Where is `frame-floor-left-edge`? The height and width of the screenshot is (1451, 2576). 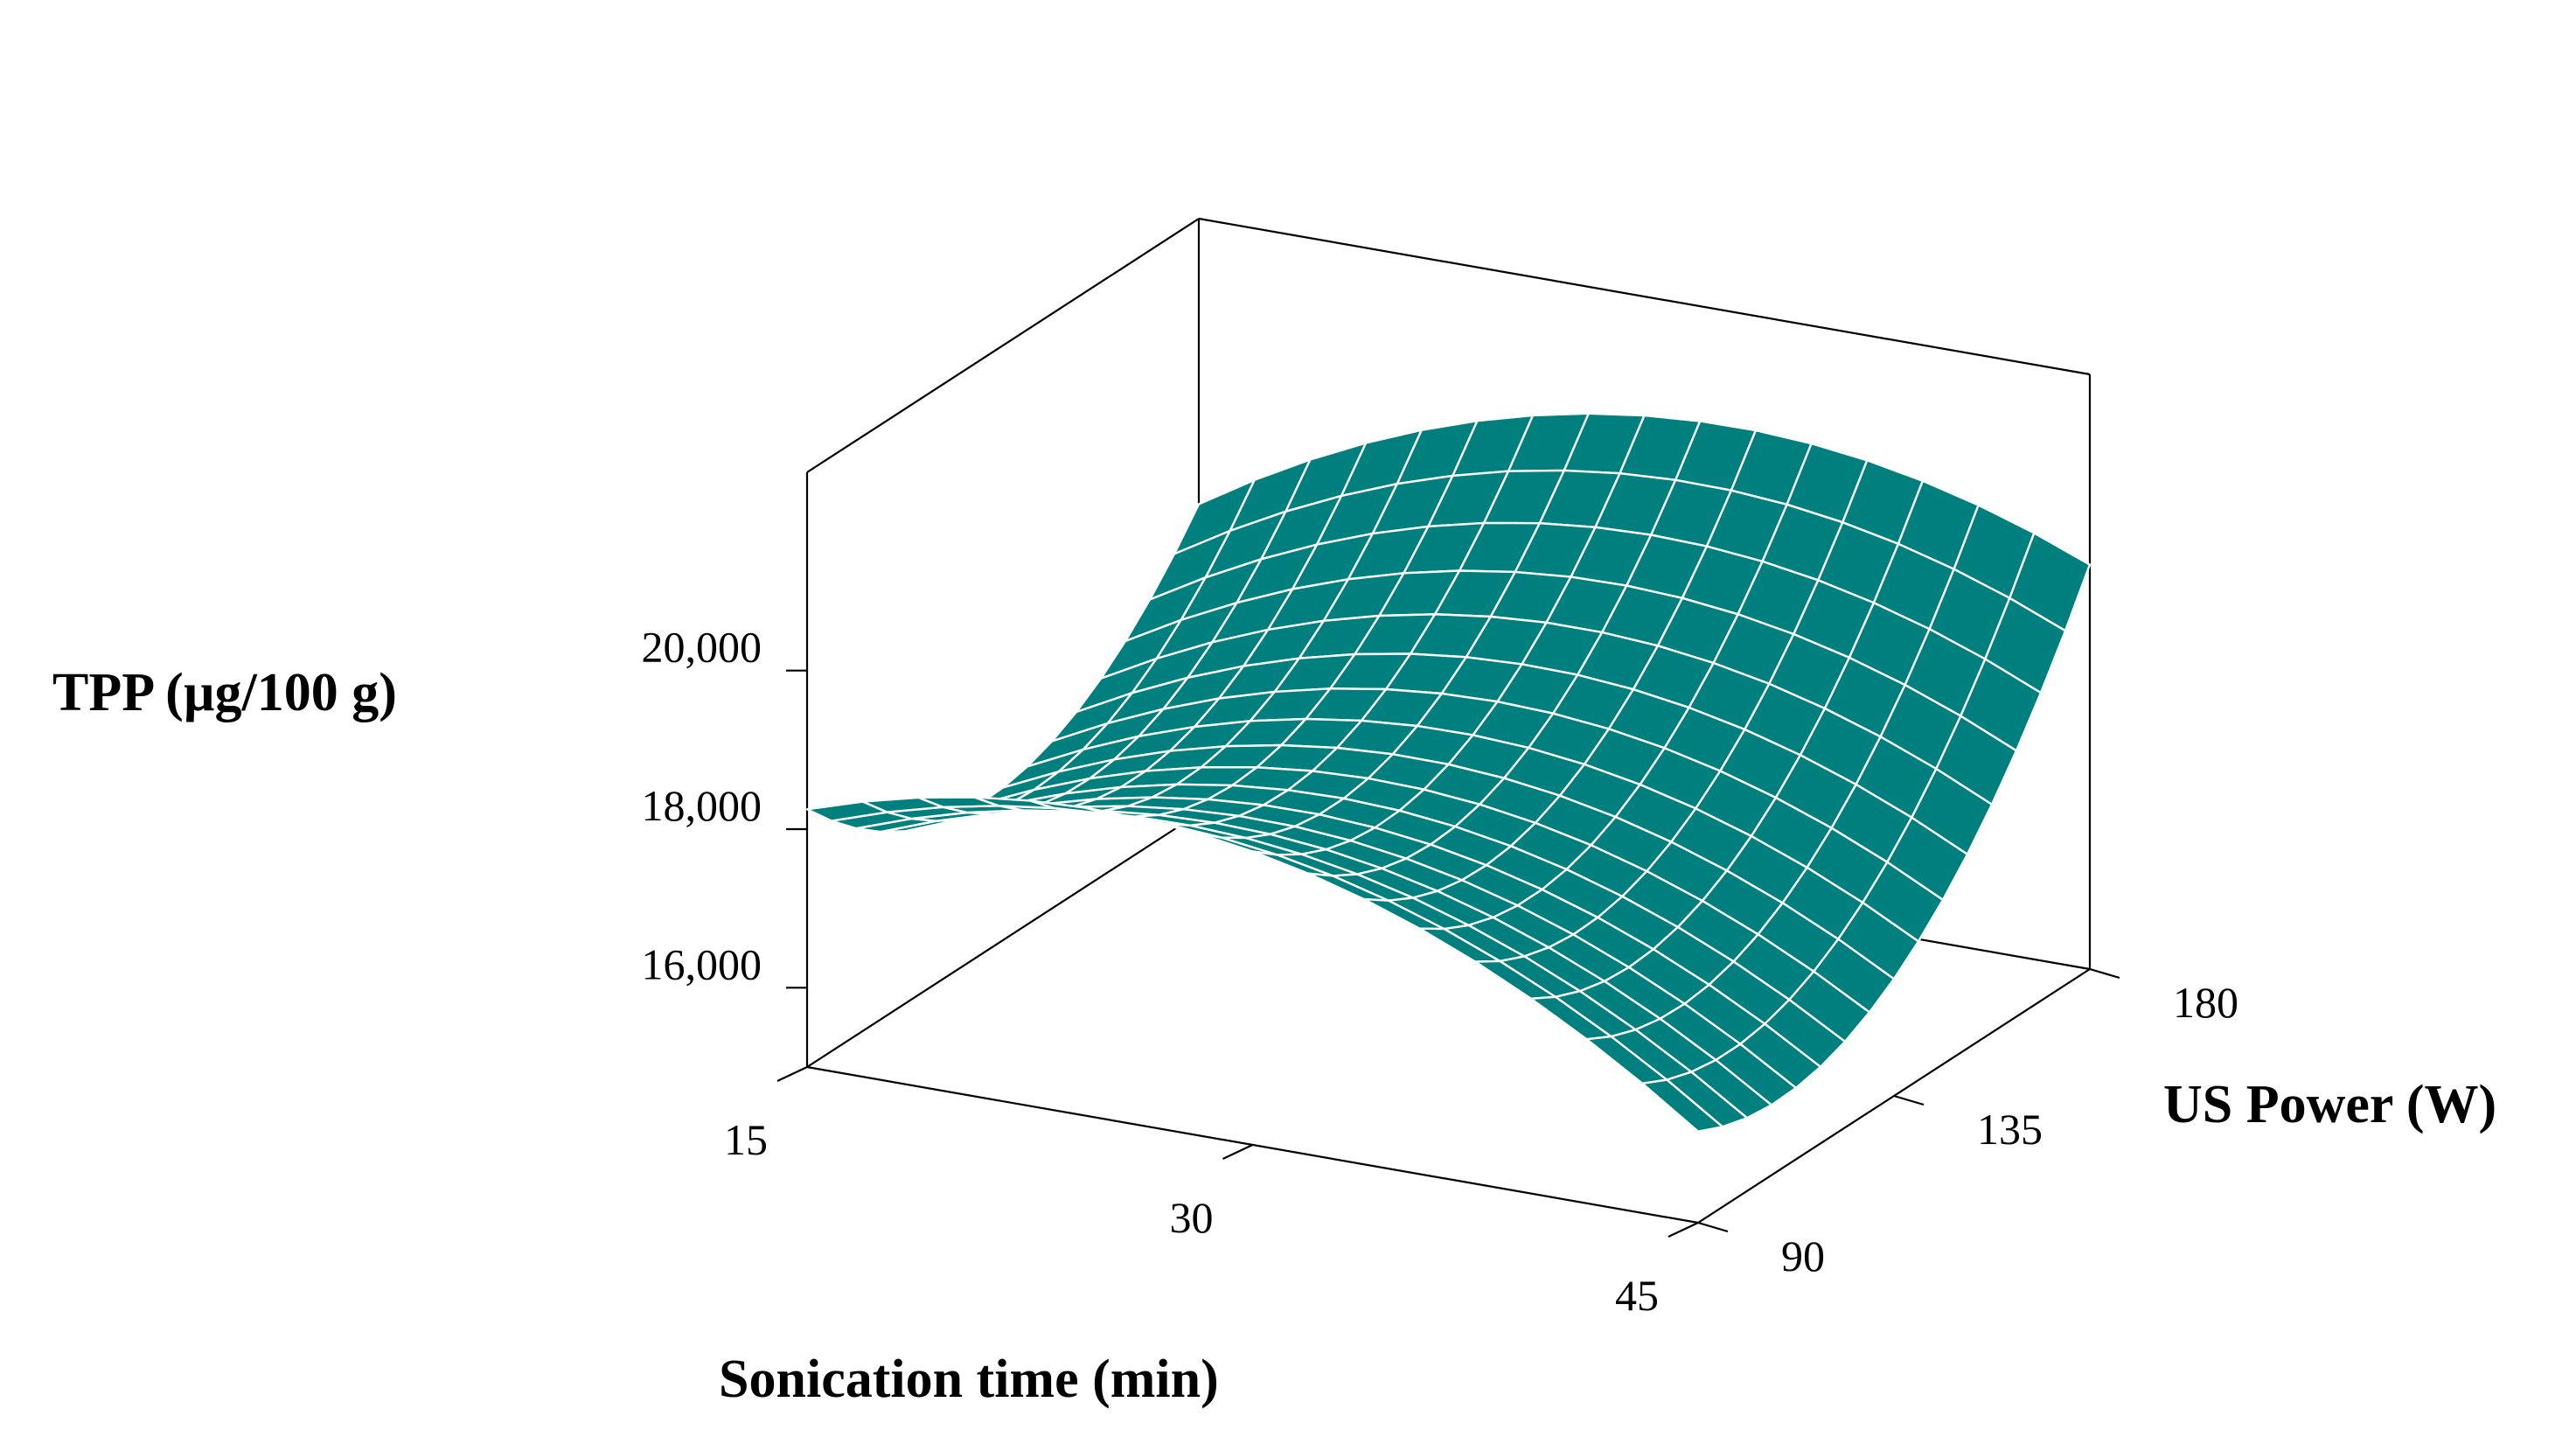
frame-floor-left-edge is located at coordinates (1003, 940).